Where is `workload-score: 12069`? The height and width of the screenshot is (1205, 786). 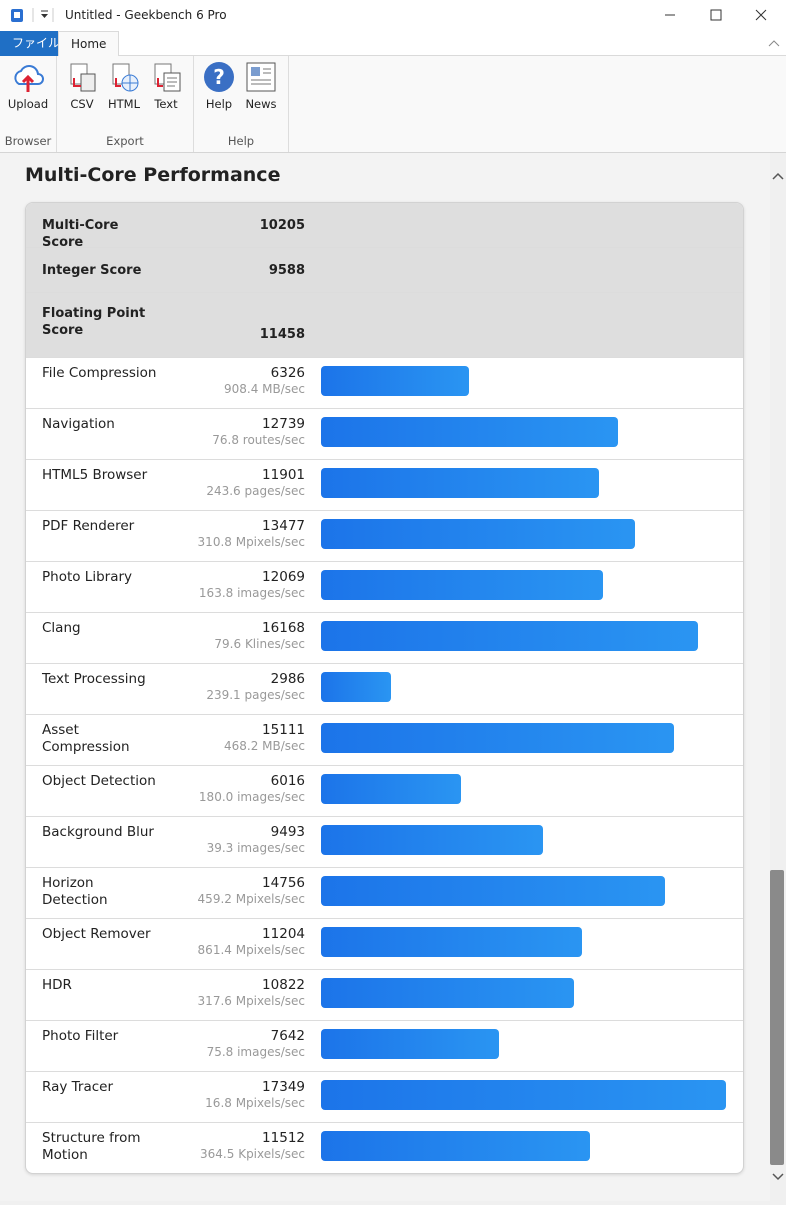
workload-score: 12069 is located at coordinates (283, 577).